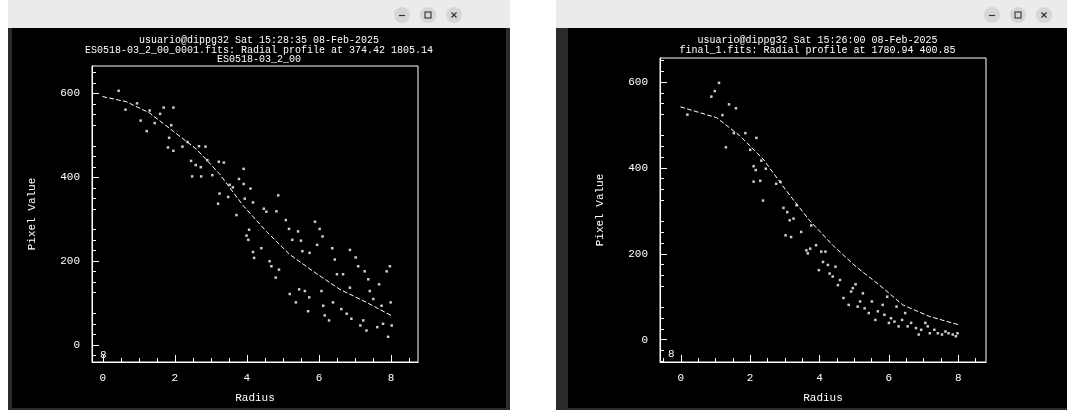 The width and height of the screenshot is (1067, 410). I want to click on chart-subtitle: ES0518-03_2_00_0001.fits: Radial profile at 374.42 1805.14 ES0518-03_2_00, so click(259, 55).